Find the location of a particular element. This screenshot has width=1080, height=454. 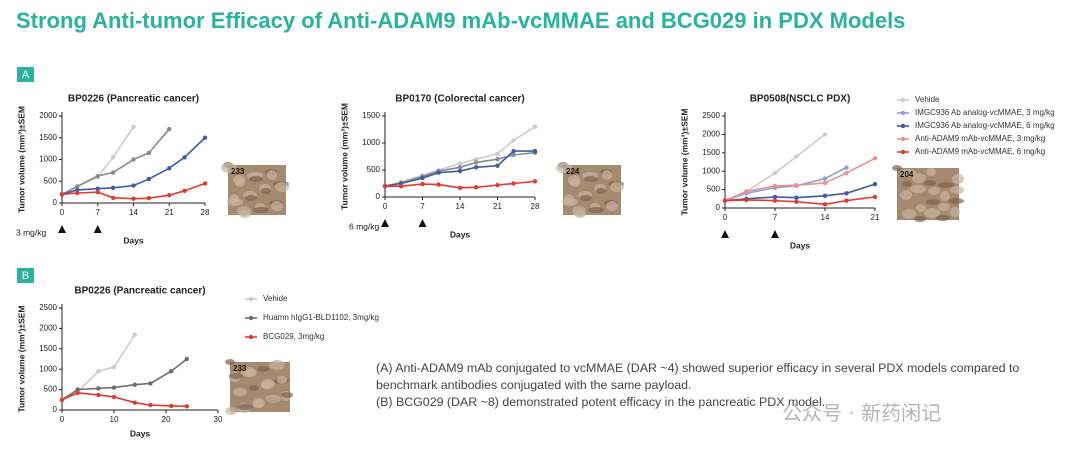

x-tick-label: 28 is located at coordinates (205, 212).